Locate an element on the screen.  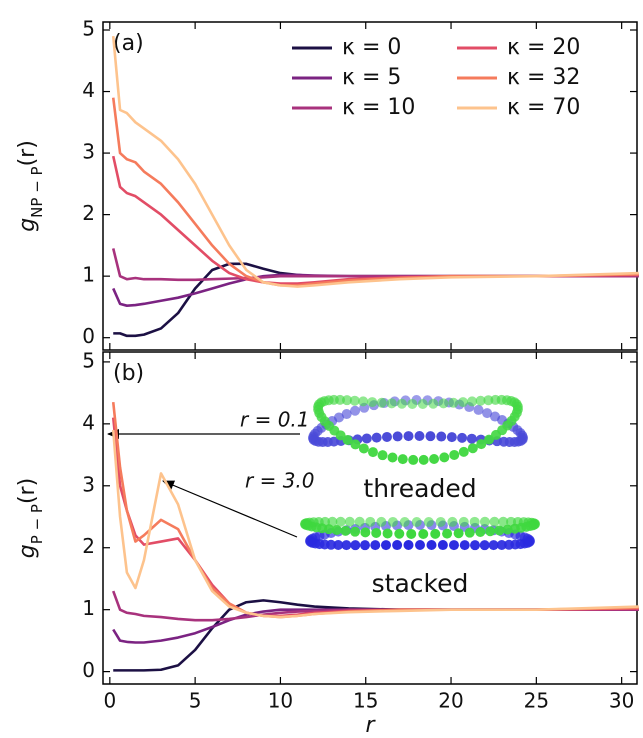
x-tick-label: 0 is located at coordinates (109, 701).